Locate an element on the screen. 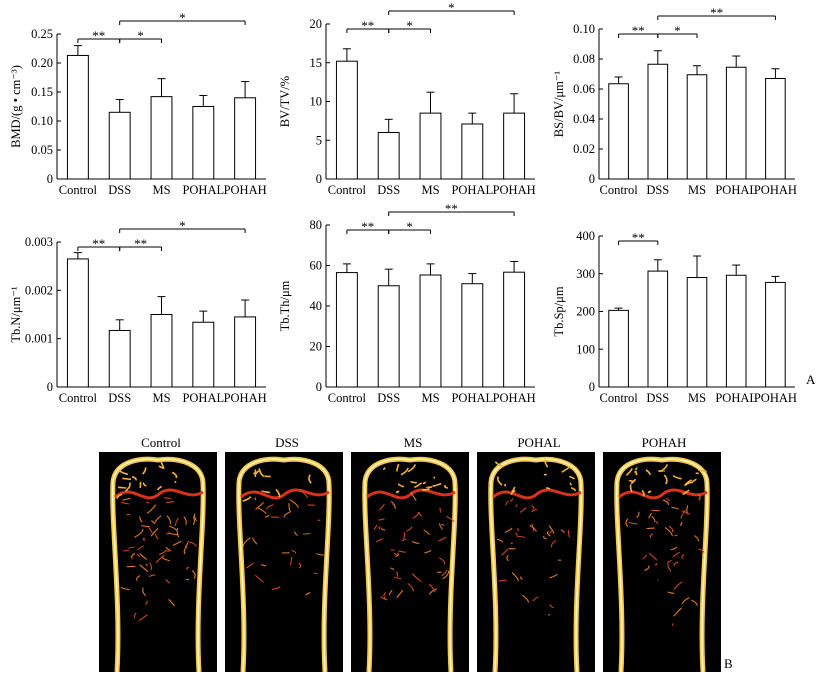  y-tick-label: 0.06 is located at coordinates (584, 89).